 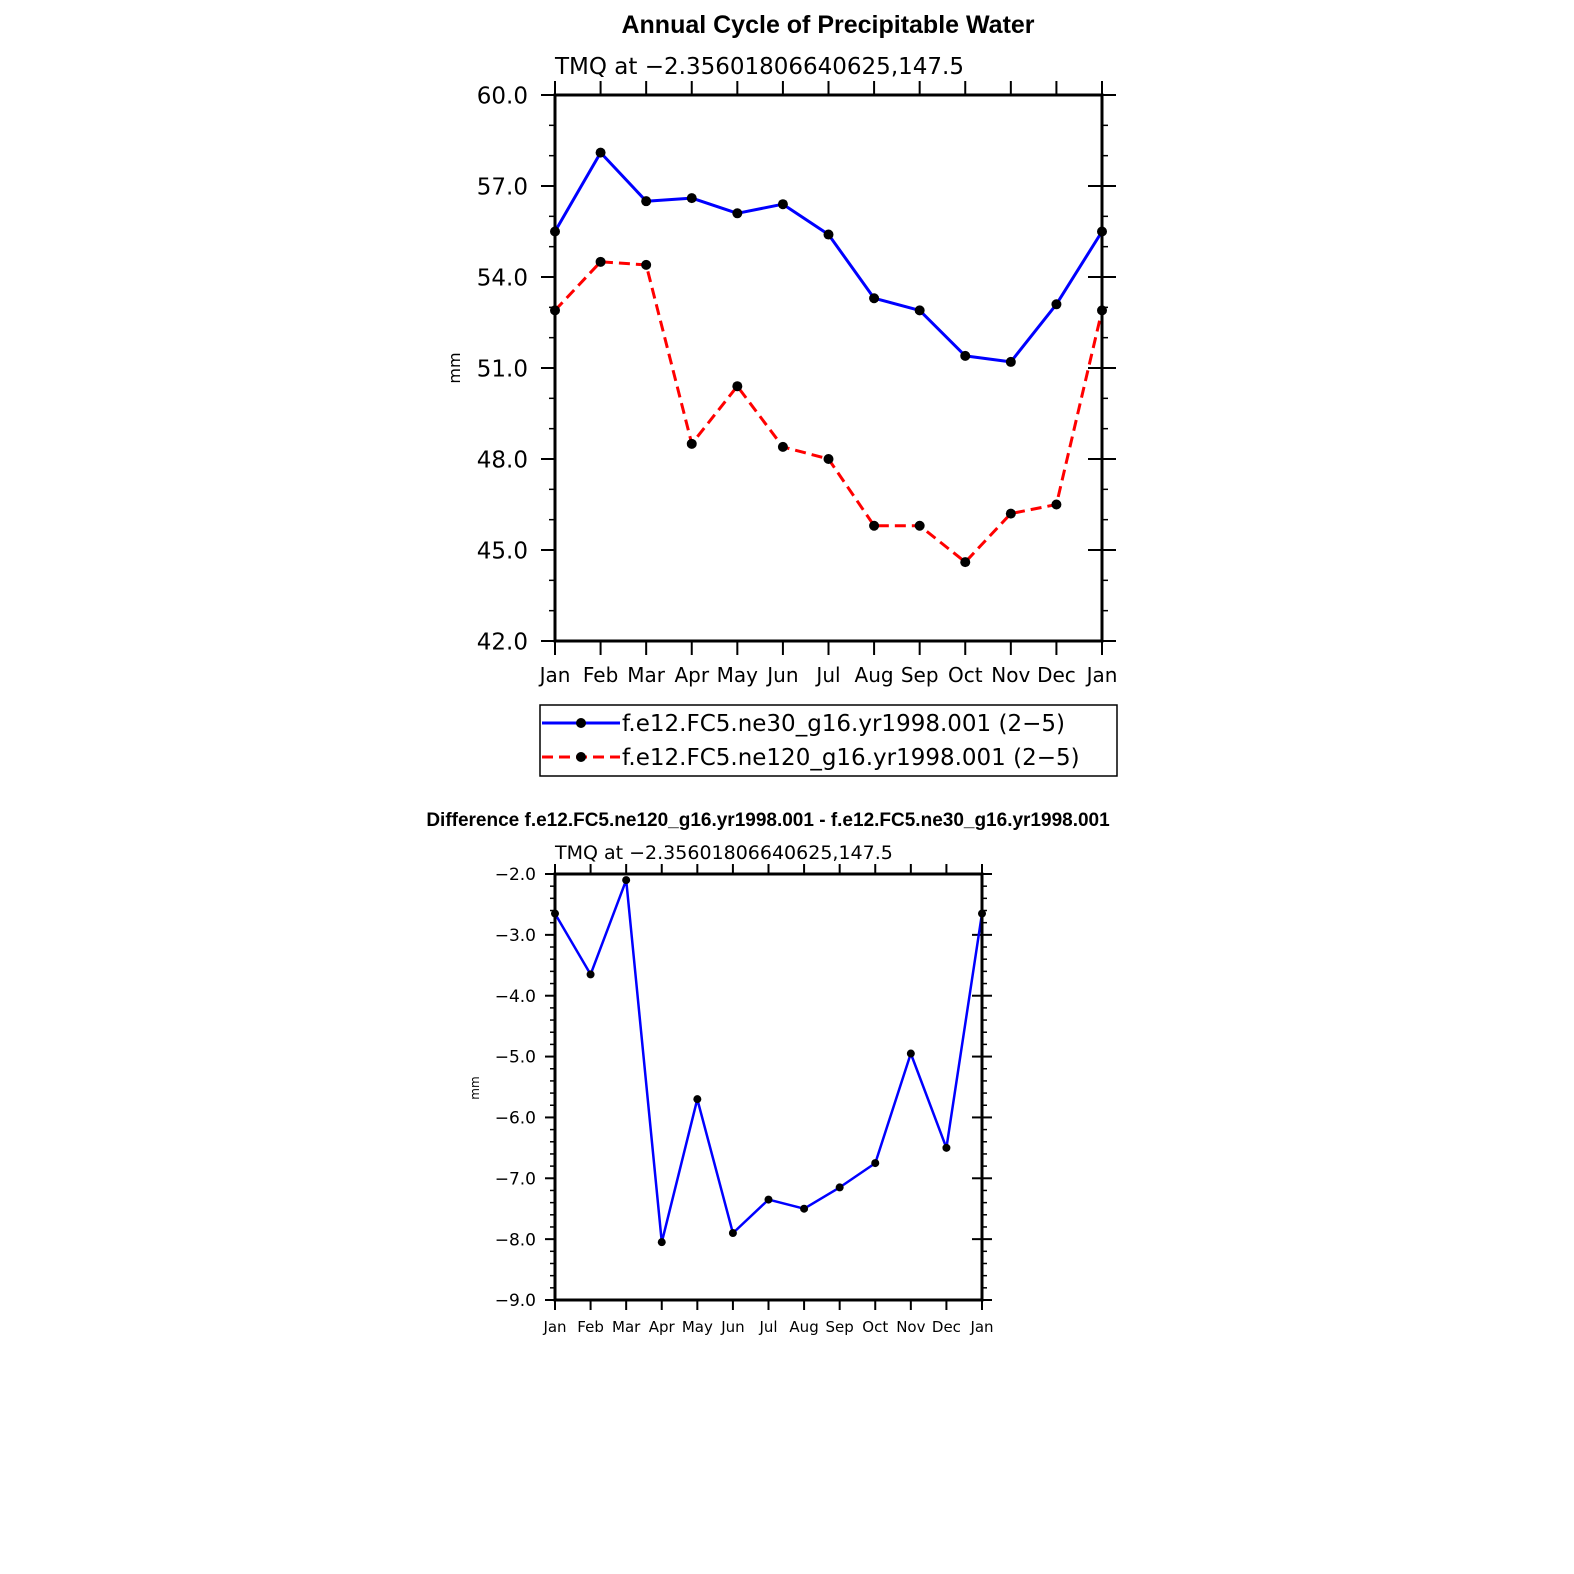 What do you see at coordinates (502, 551) in the screenshot?
I see `y-tick-label: 45.0` at bounding box center [502, 551].